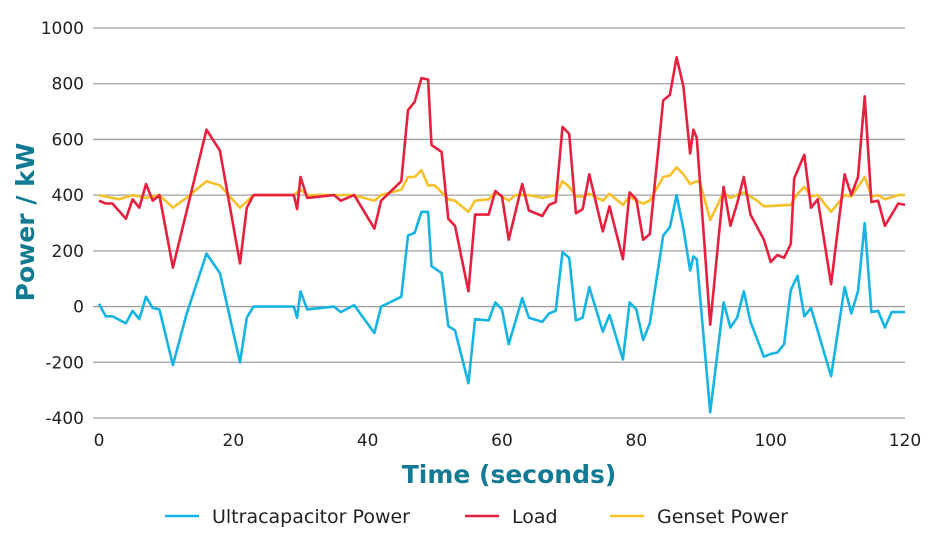 This screenshot has height=548, width=943. What do you see at coordinates (99, 441) in the screenshot?
I see `x-tick-label: 0` at bounding box center [99, 441].